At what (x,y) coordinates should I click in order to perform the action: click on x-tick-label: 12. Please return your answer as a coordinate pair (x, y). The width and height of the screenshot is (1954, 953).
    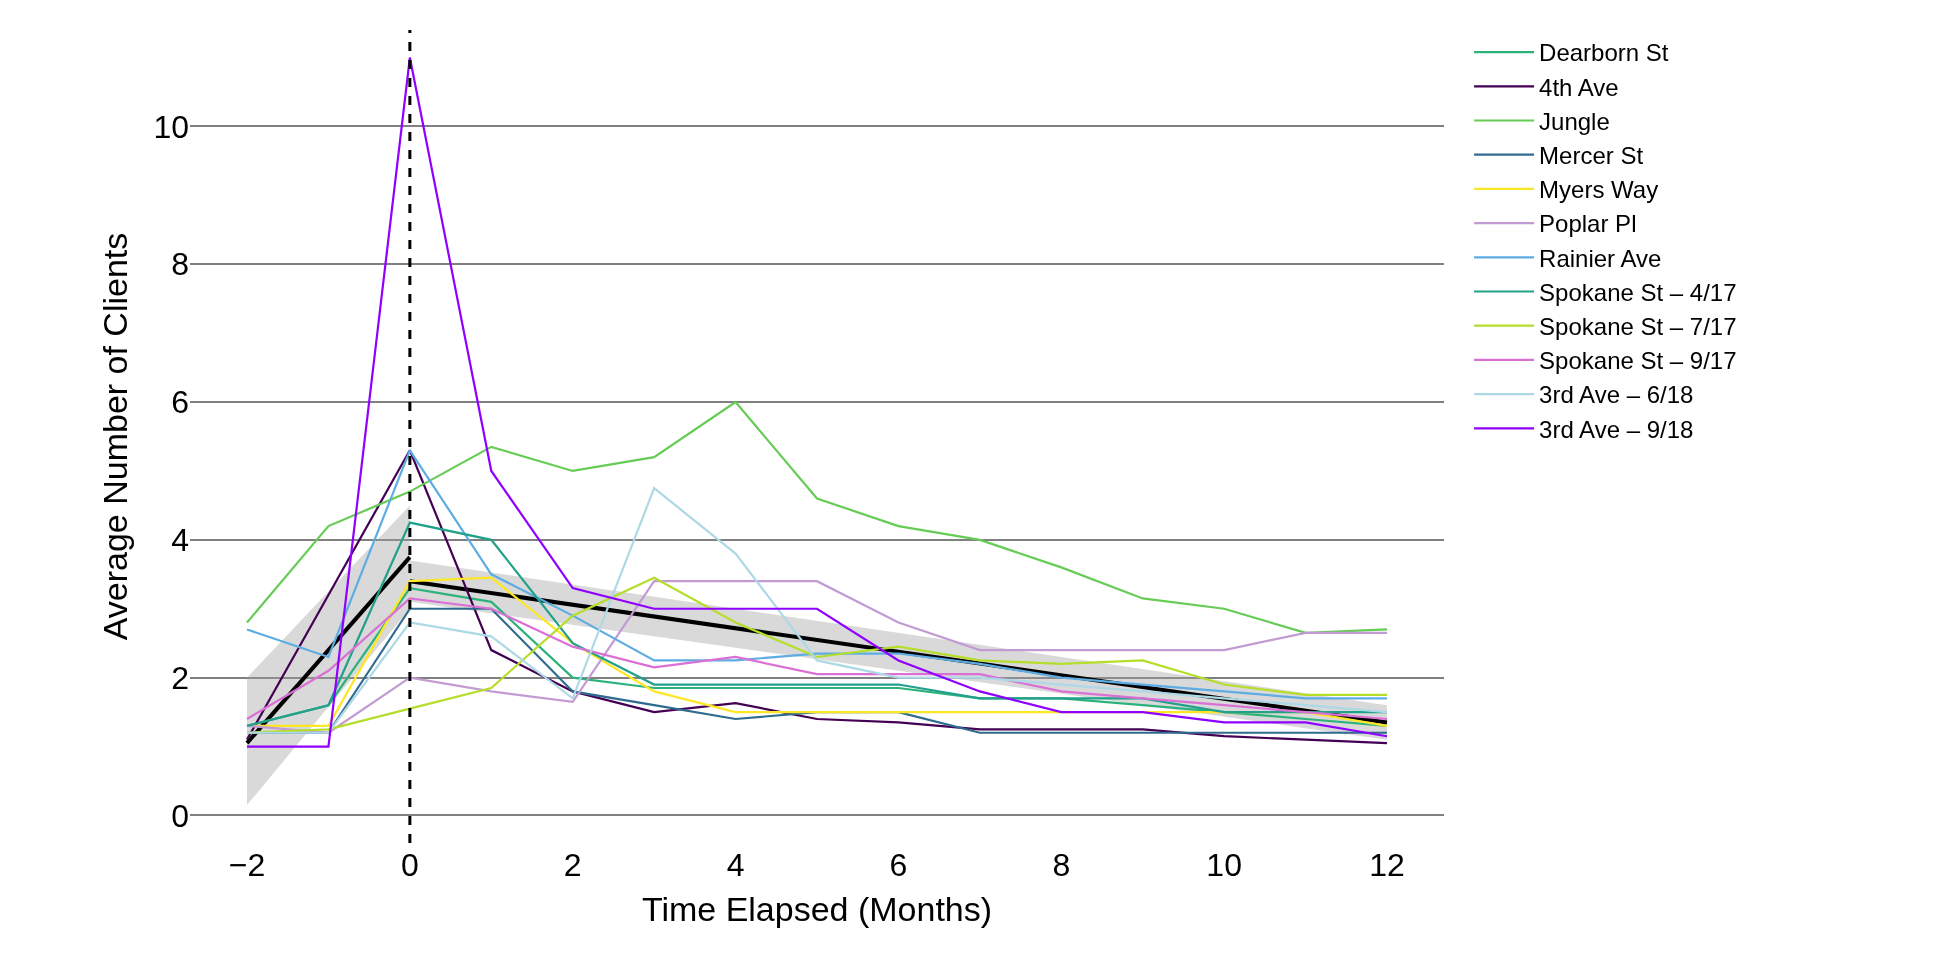
    Looking at the image, I should click on (1387, 865).